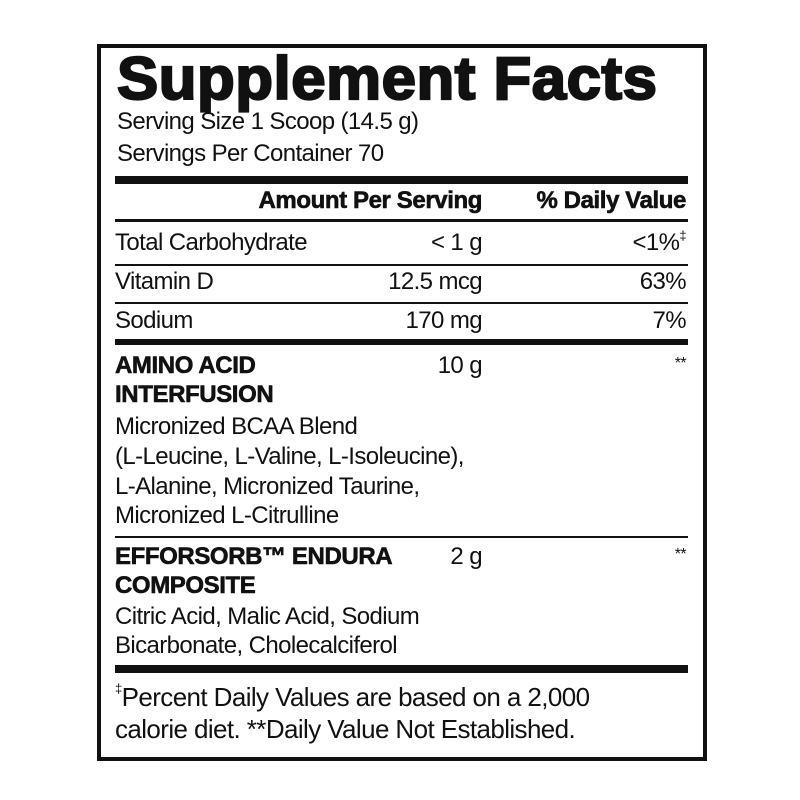 Image resolution: width=800 pixels, height=800 pixels. Describe the element at coordinates (387, 78) in the screenshot. I see `panel-title: Supplement Facts` at that location.